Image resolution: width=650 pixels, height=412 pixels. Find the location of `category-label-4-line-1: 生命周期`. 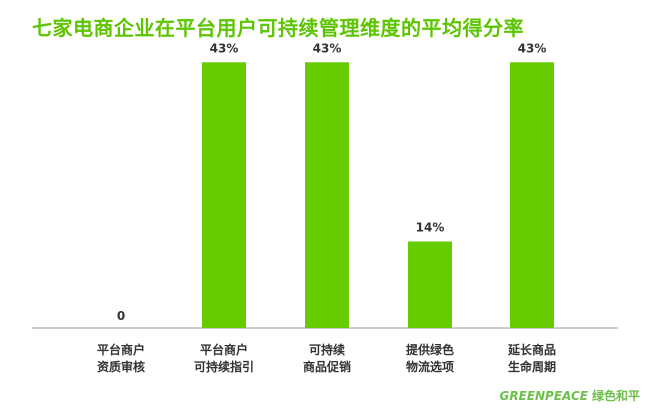

category-label-4-line-1: 生命周期 is located at coordinates (532, 366).